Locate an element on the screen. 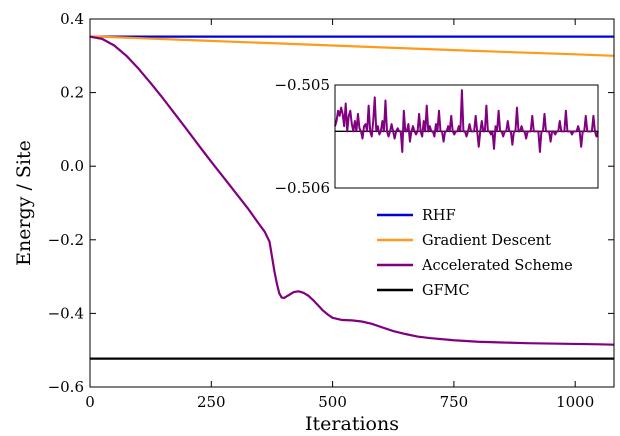 Image resolution: width=620 pixels, height=436 pixels. legend-item-gfmc: GFMC is located at coordinates (423, 291).